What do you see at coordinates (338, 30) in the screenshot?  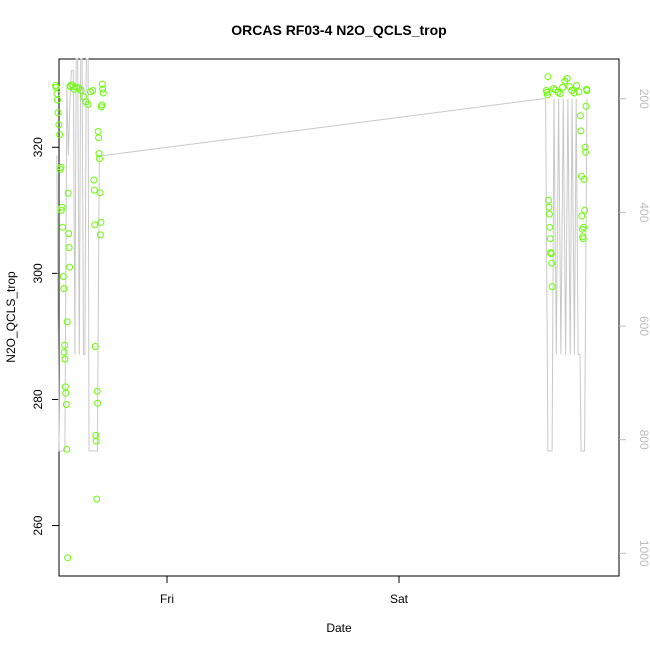 I see `chart-title: ORCAS RF03-4 N2O_QCLS_trop` at bounding box center [338, 30].